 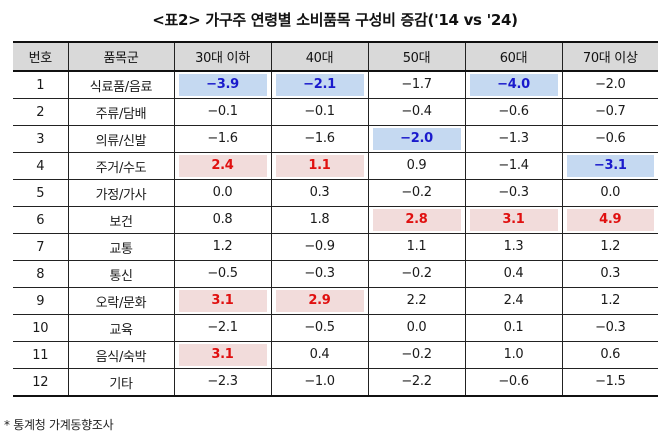 What do you see at coordinates (416, 112) in the screenshot?
I see `value-cell: −0.4` at bounding box center [416, 112].